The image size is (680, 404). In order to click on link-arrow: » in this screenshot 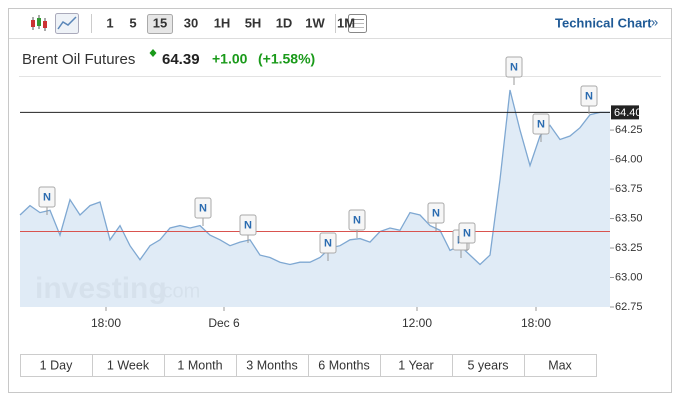, I will do `click(654, 21)`.